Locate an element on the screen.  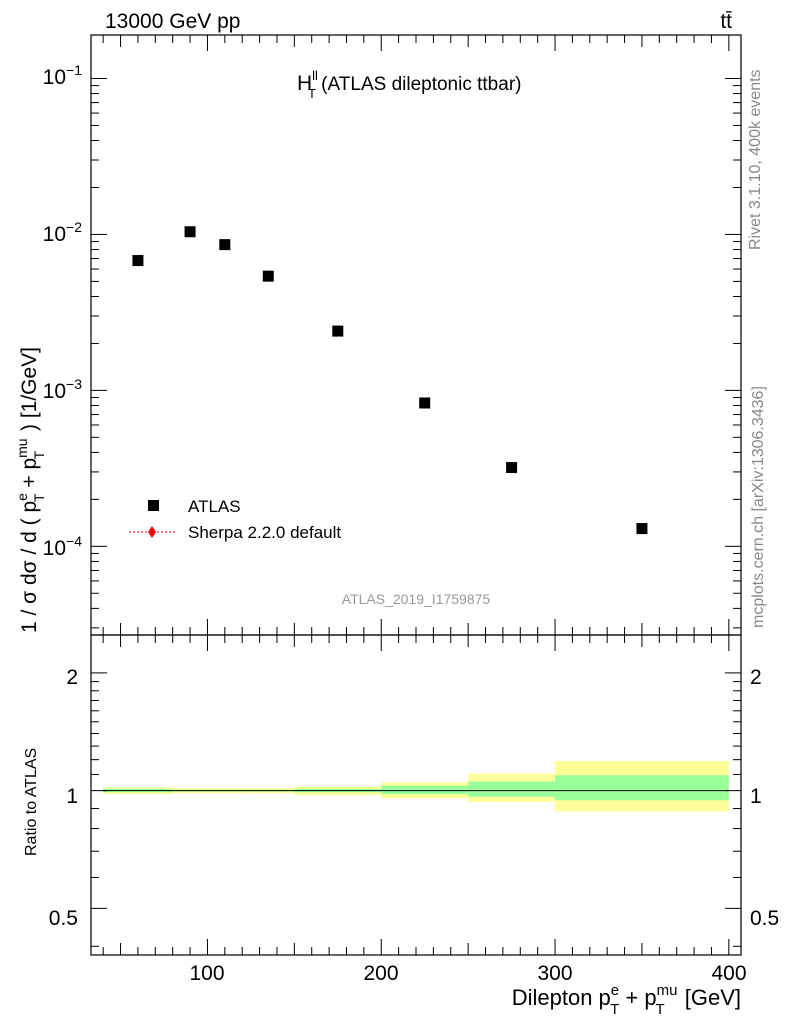
svg-text: 10⁻⁴ is located at coordinates (63, 546).